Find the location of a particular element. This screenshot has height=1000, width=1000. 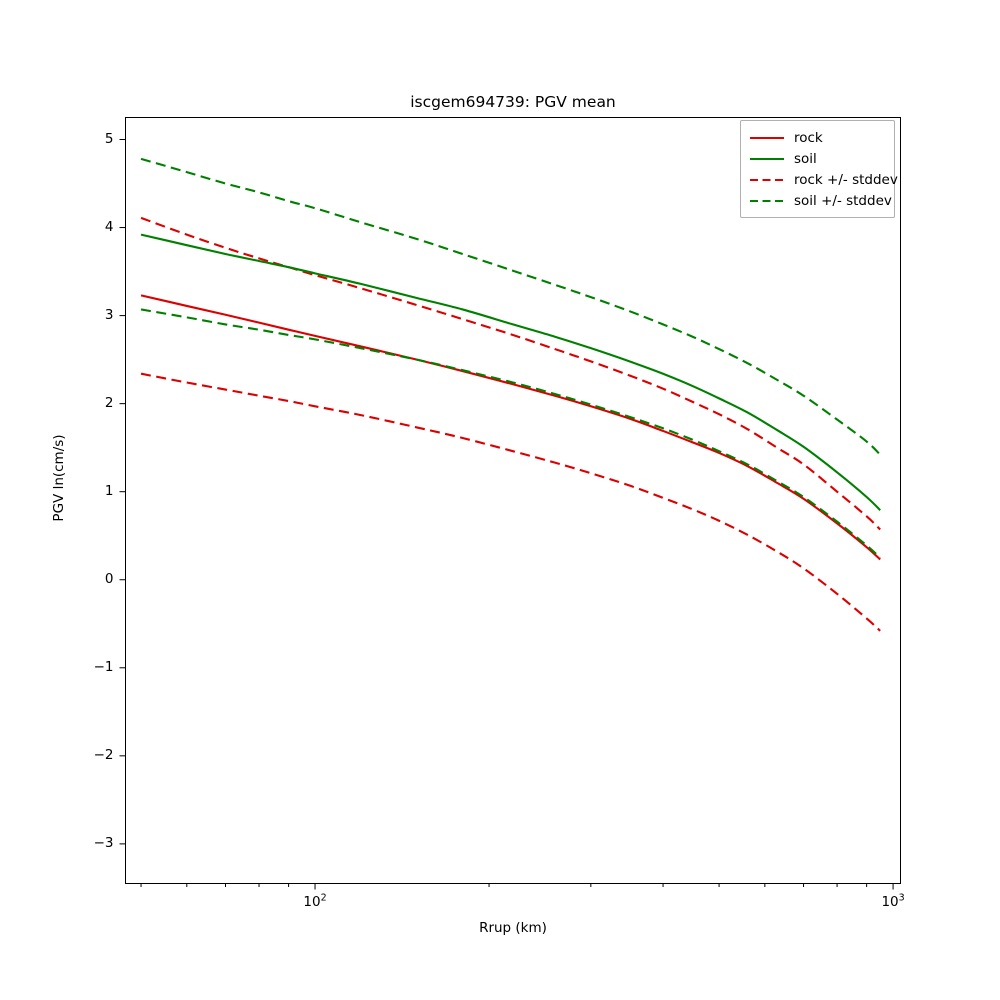

y-tick-label: 2 is located at coordinates (109, 402).